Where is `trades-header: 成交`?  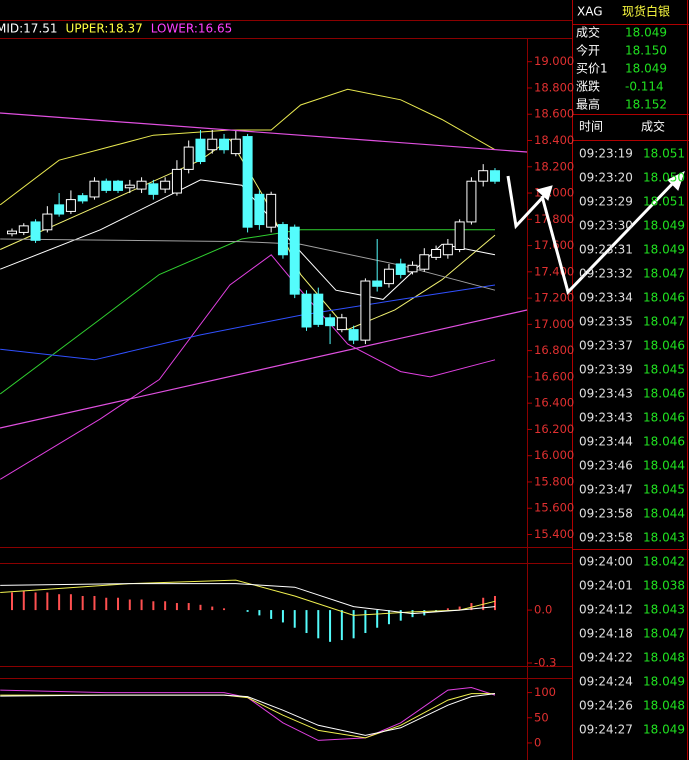 trades-header: 成交 is located at coordinates (653, 126).